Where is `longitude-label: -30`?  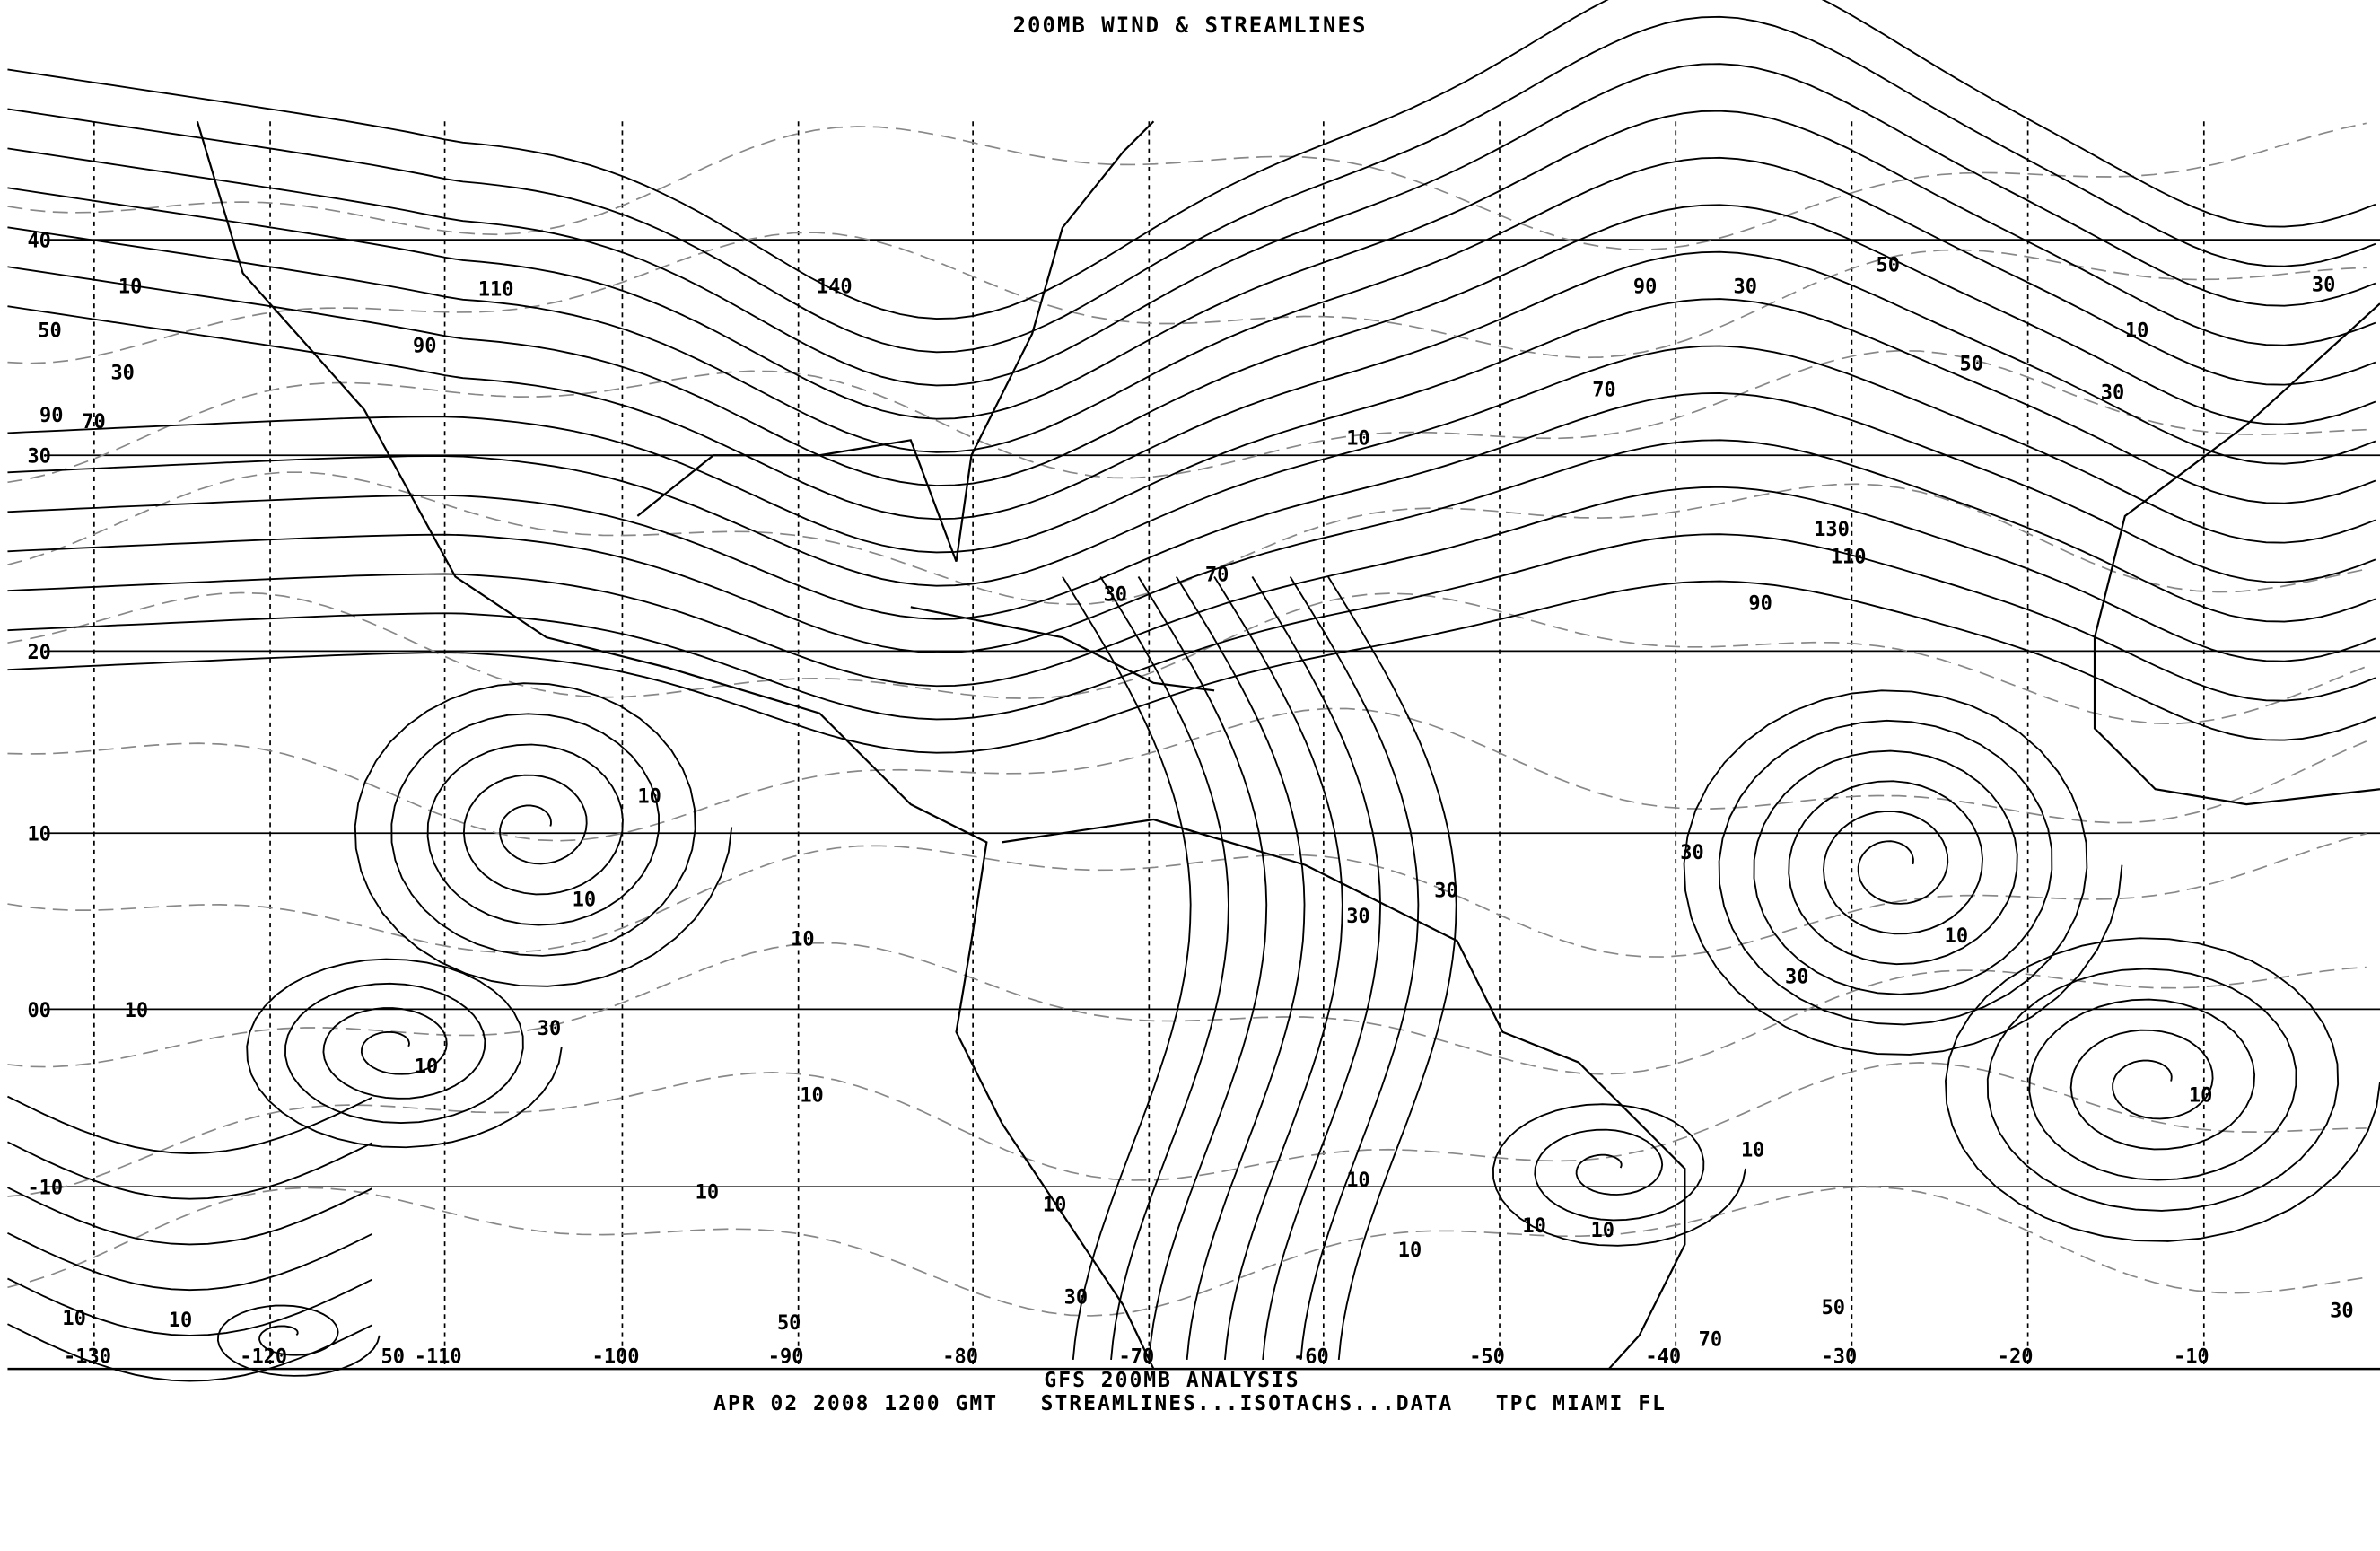 longitude-label: -30 is located at coordinates (1840, 1356).